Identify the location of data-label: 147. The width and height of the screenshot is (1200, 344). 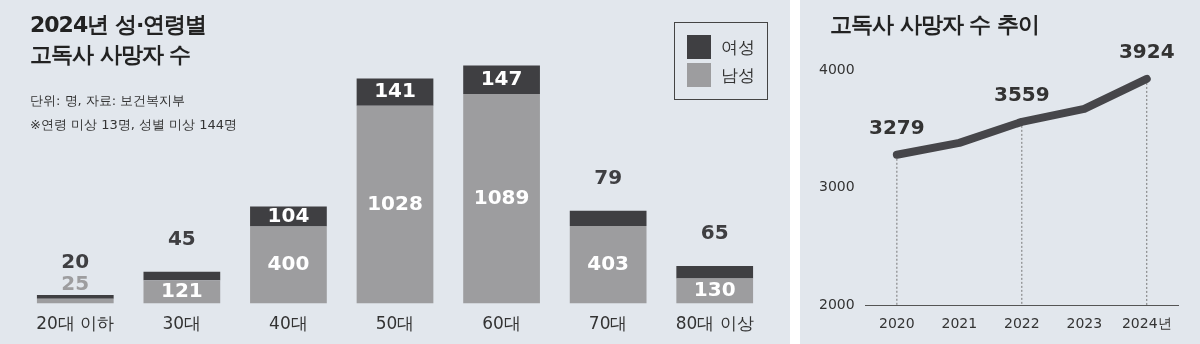
(501, 77).